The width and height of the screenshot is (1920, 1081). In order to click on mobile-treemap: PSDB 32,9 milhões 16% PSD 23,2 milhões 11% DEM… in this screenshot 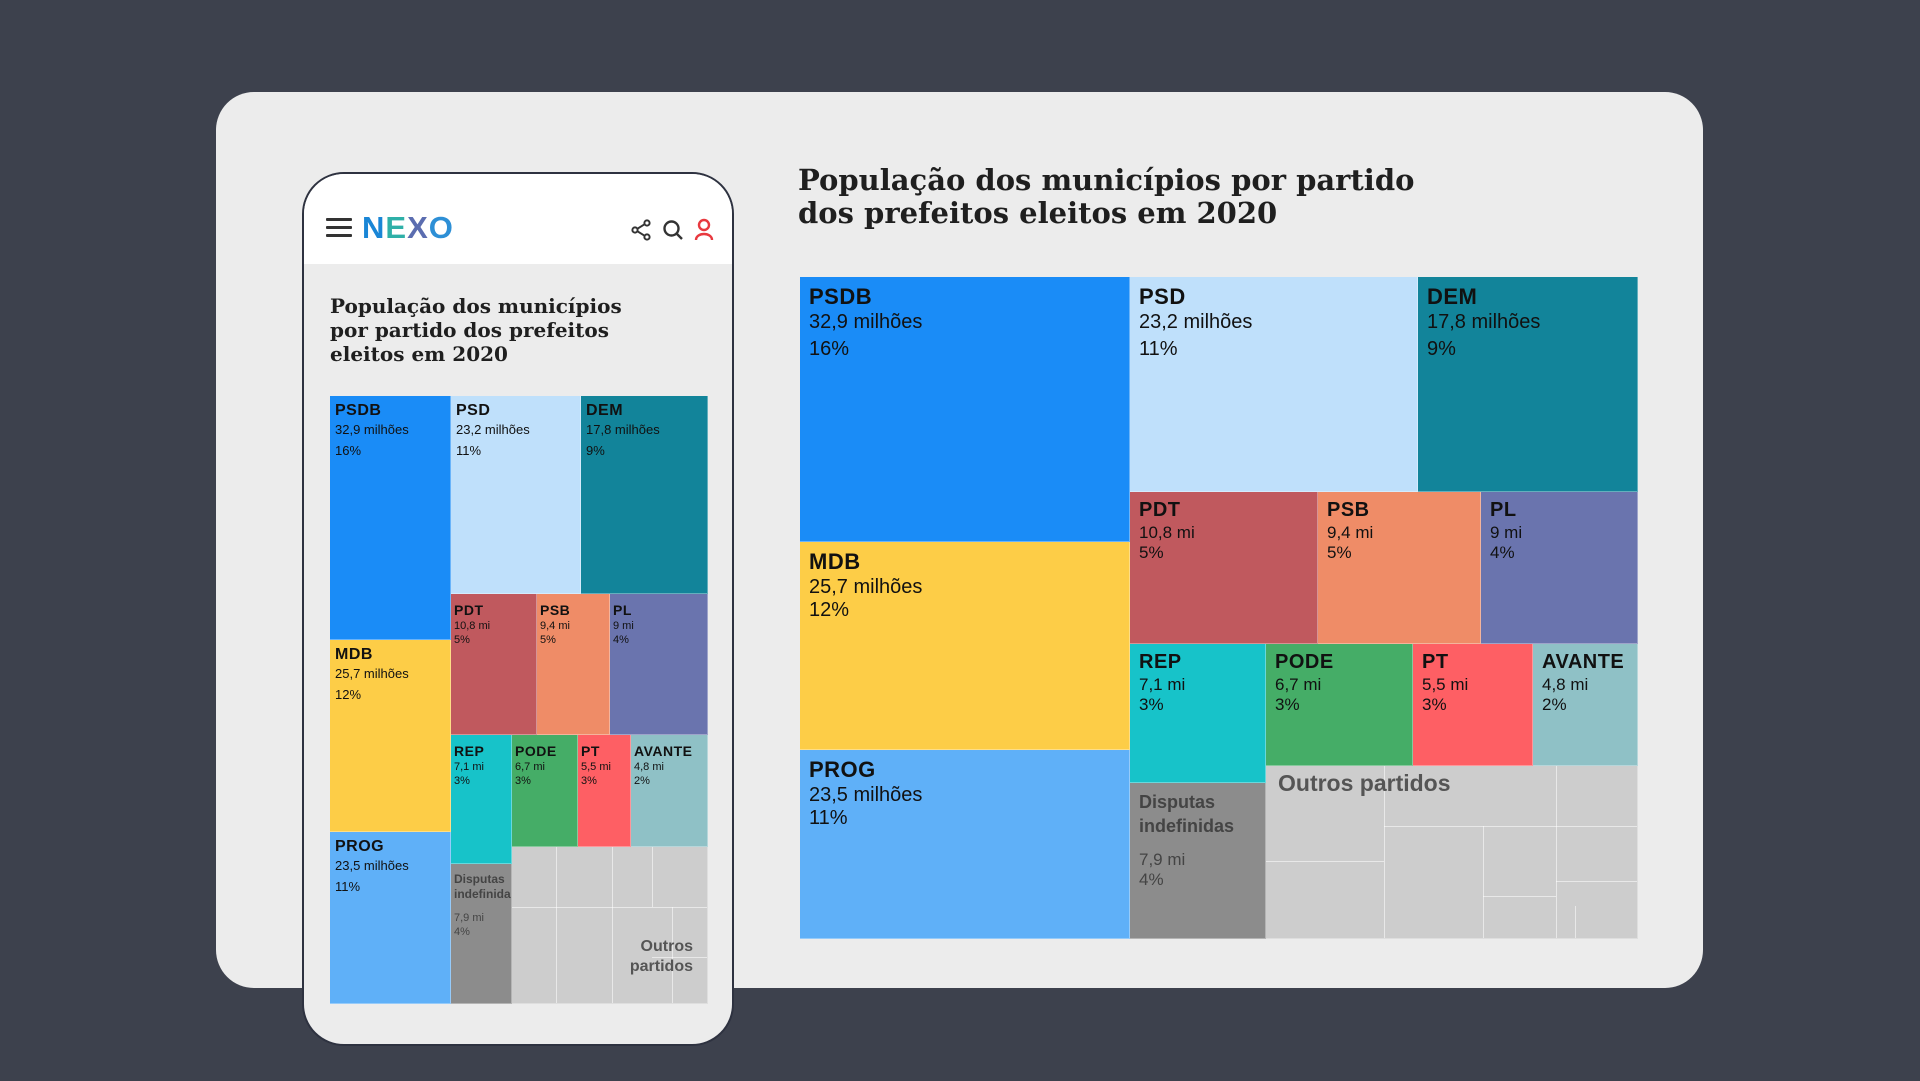, I will do `click(519, 700)`.